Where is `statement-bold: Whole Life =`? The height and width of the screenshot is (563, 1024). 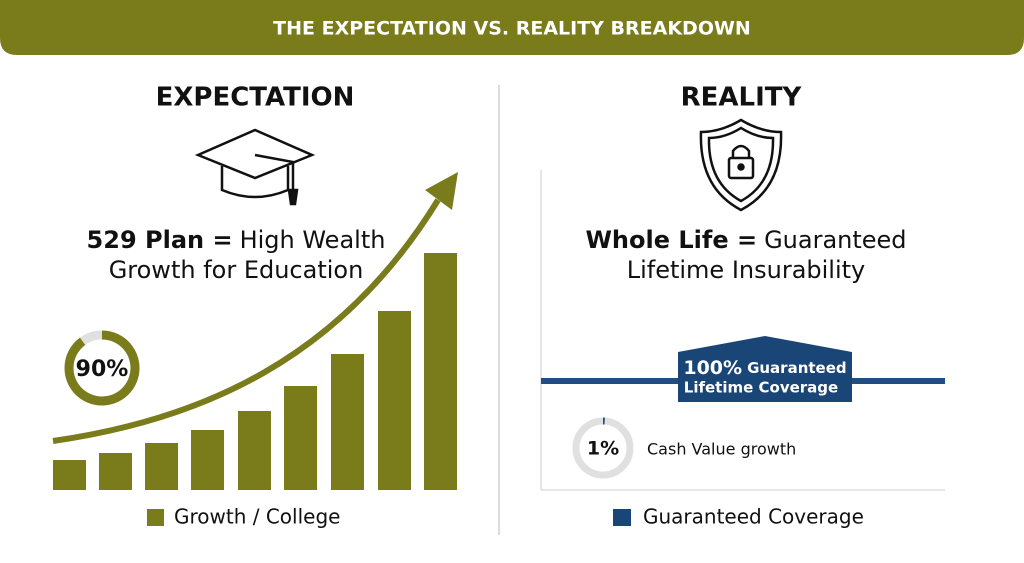
statement-bold: Whole Life = is located at coordinates (671, 240).